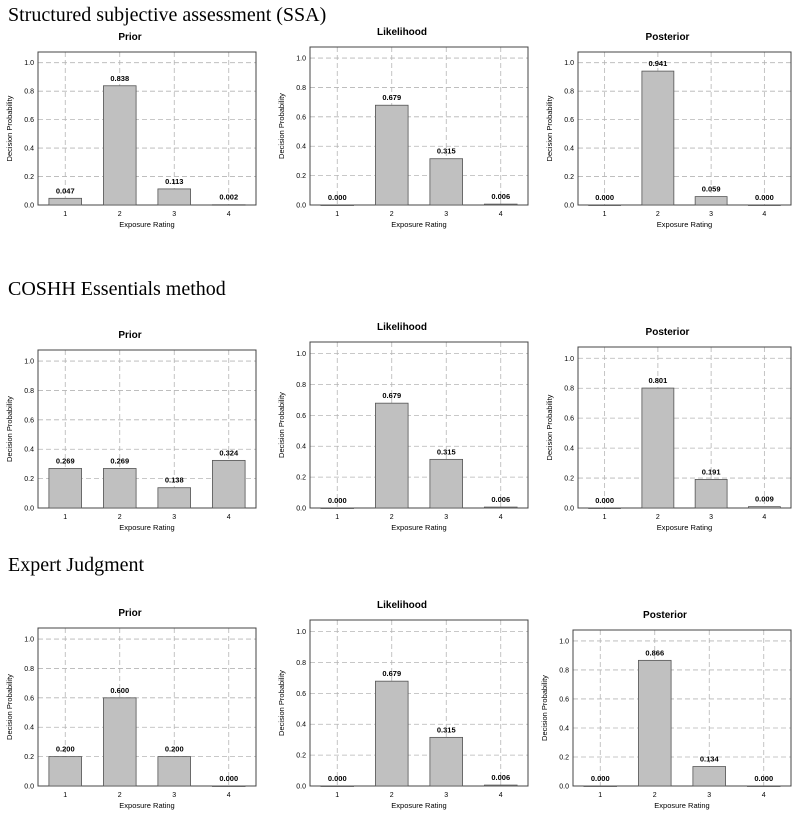 This screenshot has height=819, width=800. I want to click on y-tick-label: 0.6, so click(569, 120).